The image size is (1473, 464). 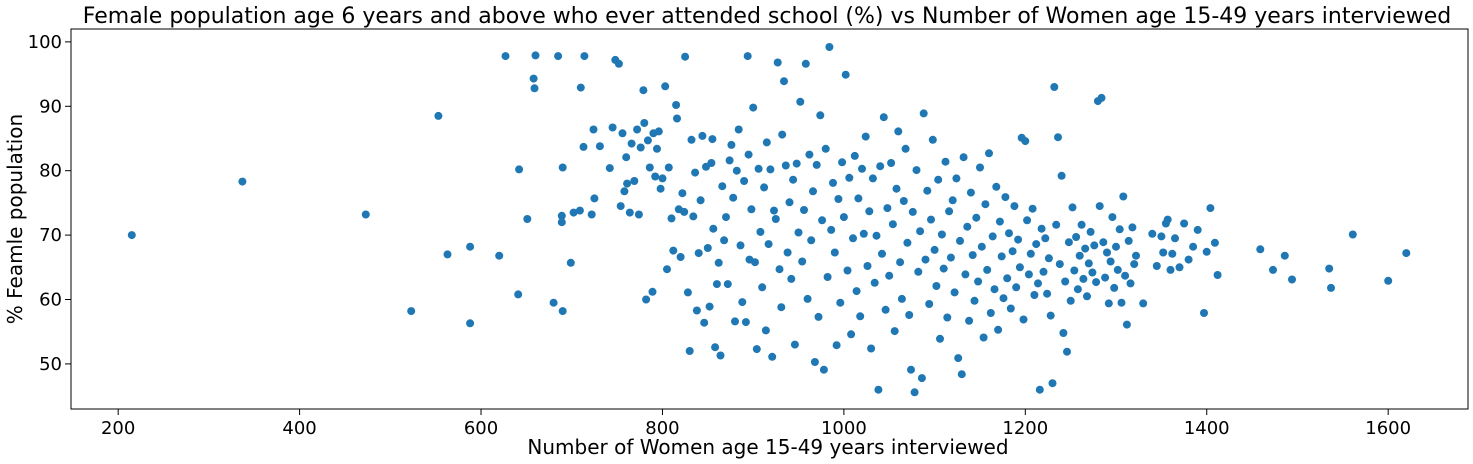 What do you see at coordinates (50, 106) in the screenshot?
I see `y-tick-label: 90` at bounding box center [50, 106].